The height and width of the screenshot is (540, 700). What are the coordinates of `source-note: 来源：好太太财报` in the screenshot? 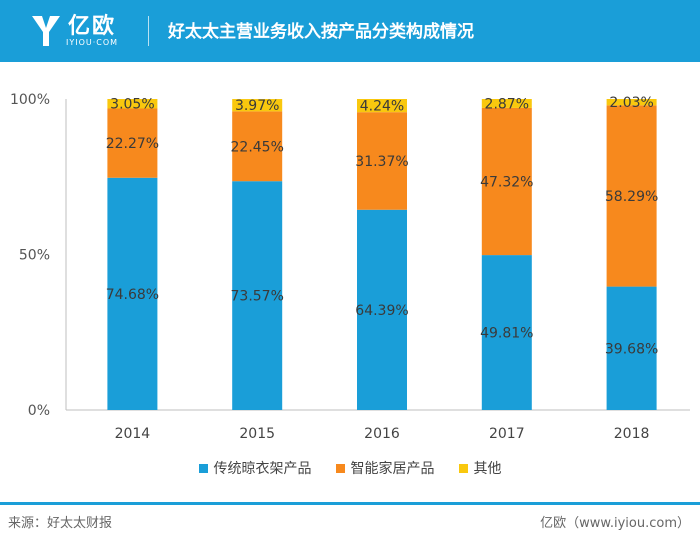 It's located at (60, 523).